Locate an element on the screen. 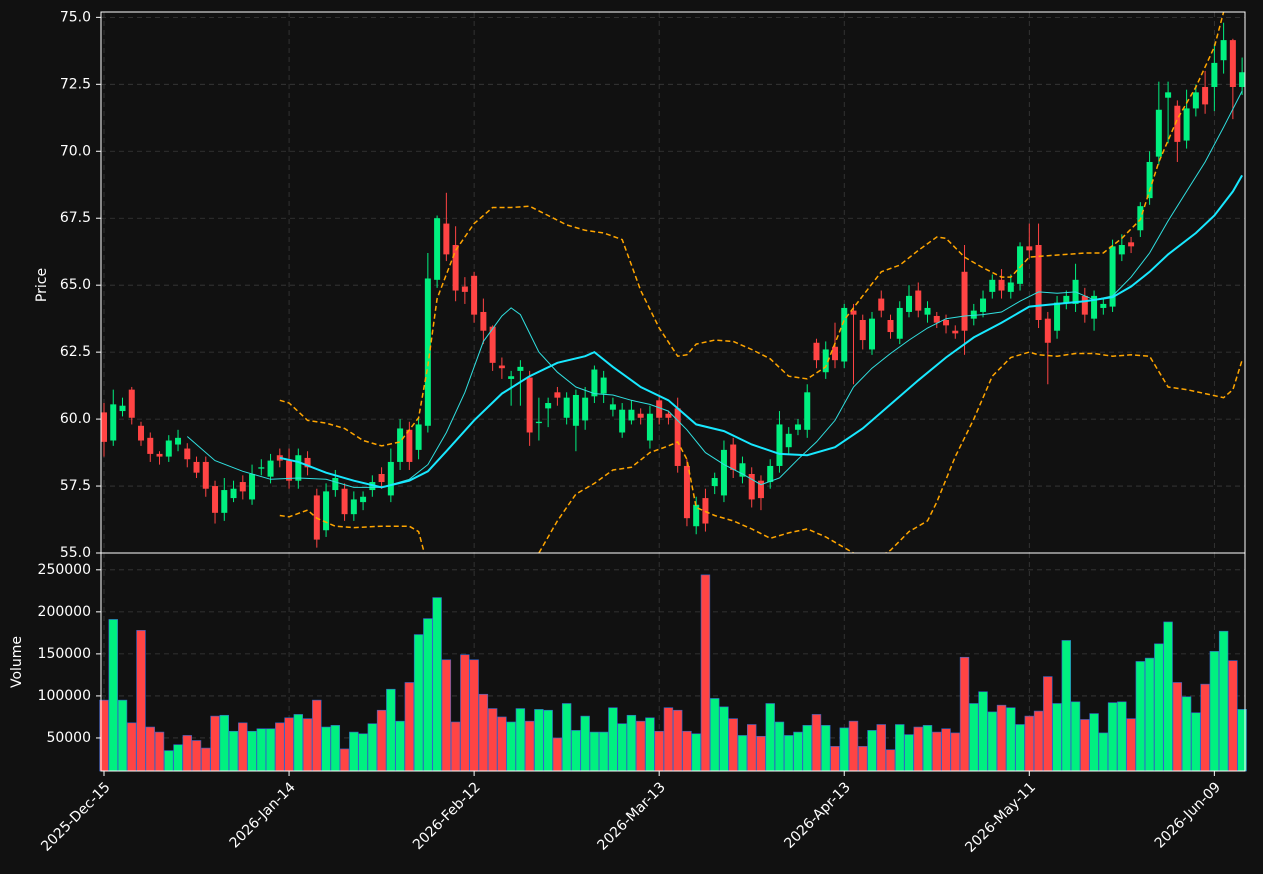  y-tick-label: 60.0 is located at coordinates (75, 419).